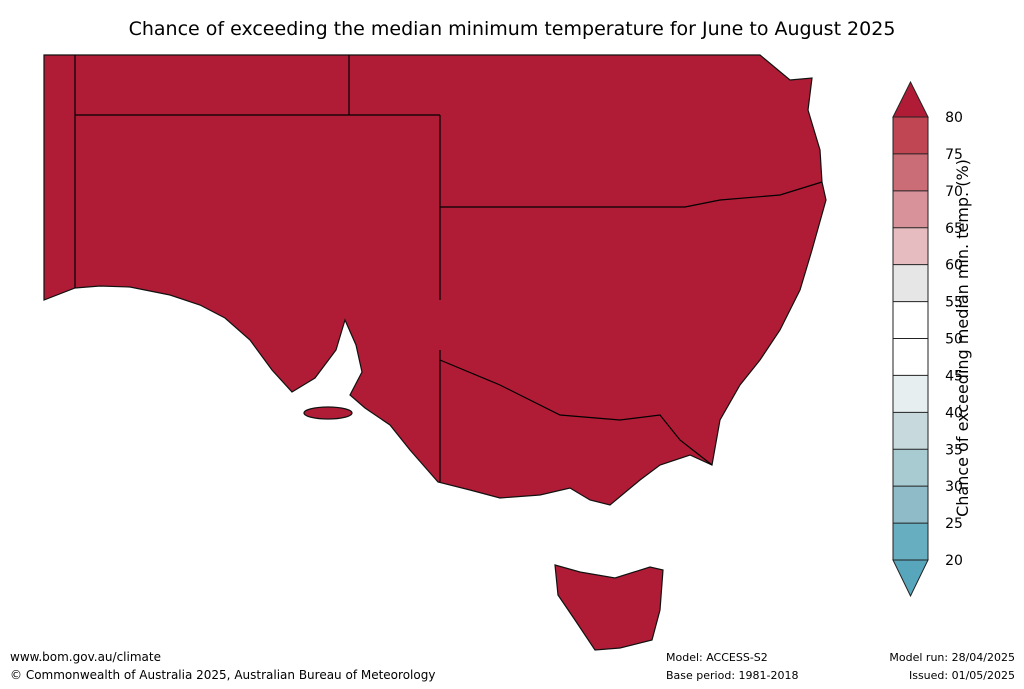 The height and width of the screenshot is (689, 1024). Describe the element at coordinates (732, 675) in the screenshot. I see `footer-base-period: Base period: 1981-2018` at that location.